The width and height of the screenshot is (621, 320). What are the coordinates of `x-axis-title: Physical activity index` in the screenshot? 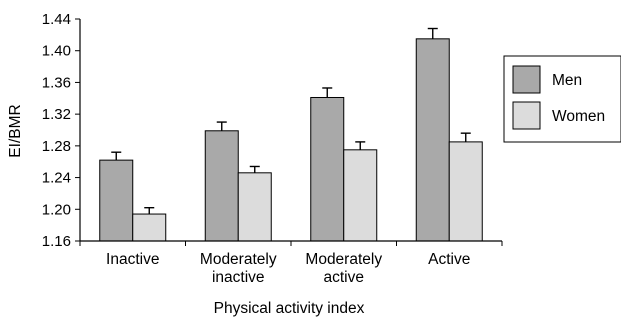 It's located at (289, 308).